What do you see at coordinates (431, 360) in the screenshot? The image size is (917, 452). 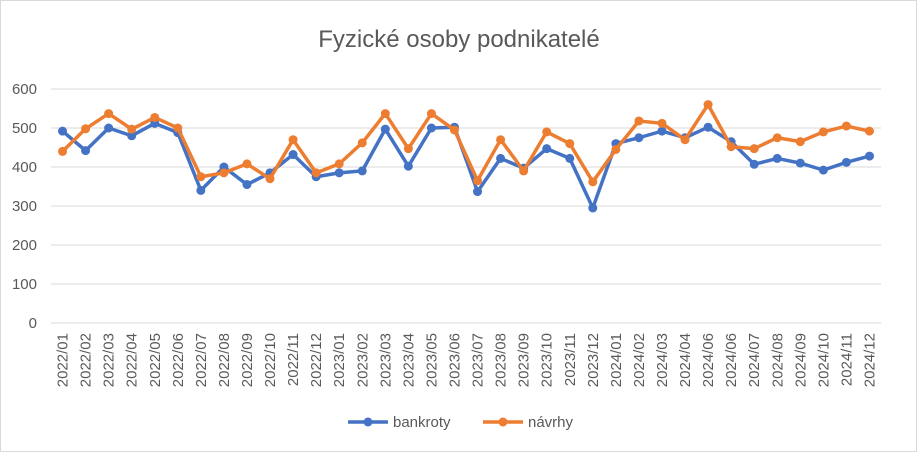 I see `x-tick-label: 2023/05` at bounding box center [431, 360].